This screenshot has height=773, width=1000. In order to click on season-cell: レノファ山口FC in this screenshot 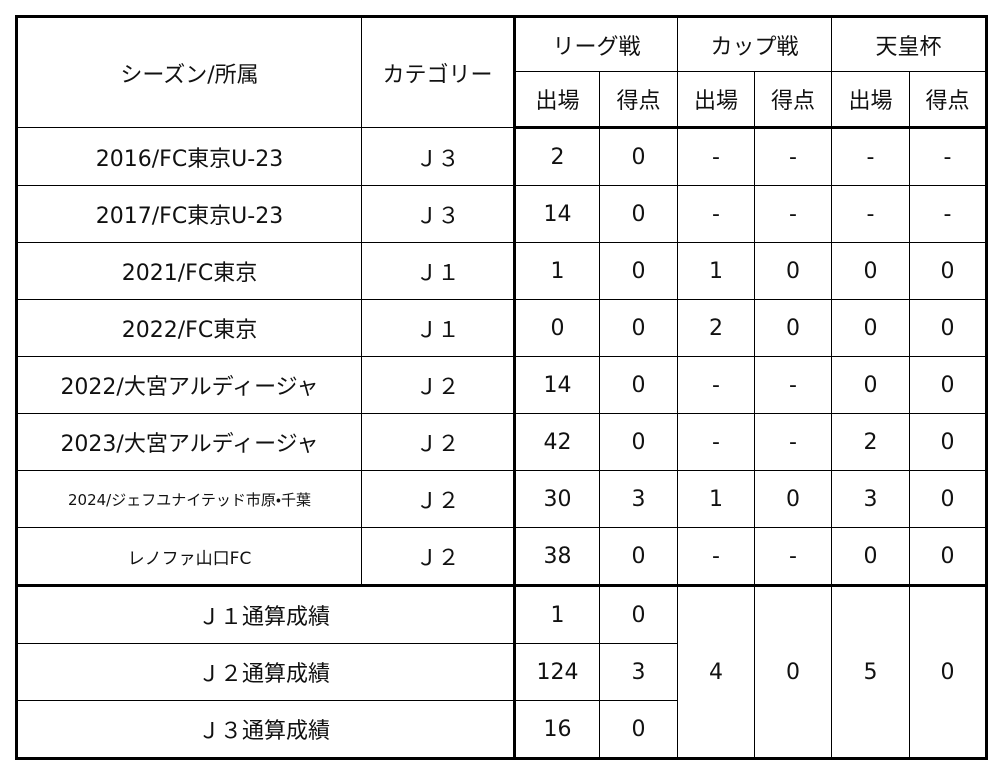, I will do `click(189, 556)`.